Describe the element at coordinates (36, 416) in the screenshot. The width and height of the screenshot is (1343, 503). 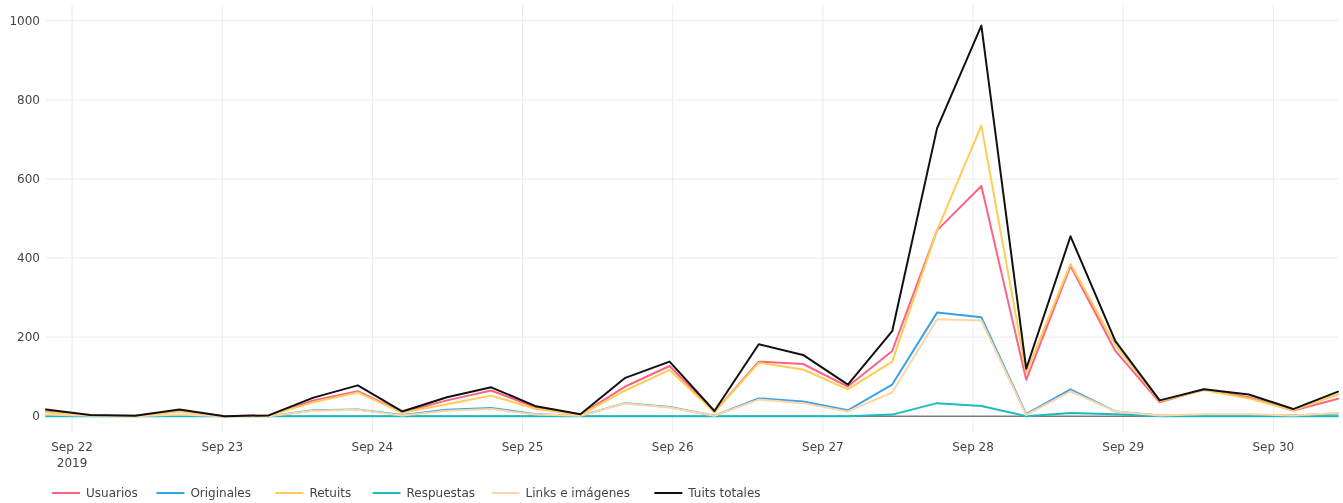
I see `y-tick-label: 0` at that location.